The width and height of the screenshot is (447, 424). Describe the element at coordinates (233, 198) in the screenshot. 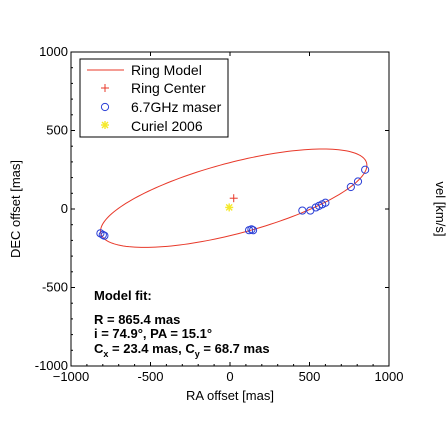

I see `ring-center-marker` at that location.